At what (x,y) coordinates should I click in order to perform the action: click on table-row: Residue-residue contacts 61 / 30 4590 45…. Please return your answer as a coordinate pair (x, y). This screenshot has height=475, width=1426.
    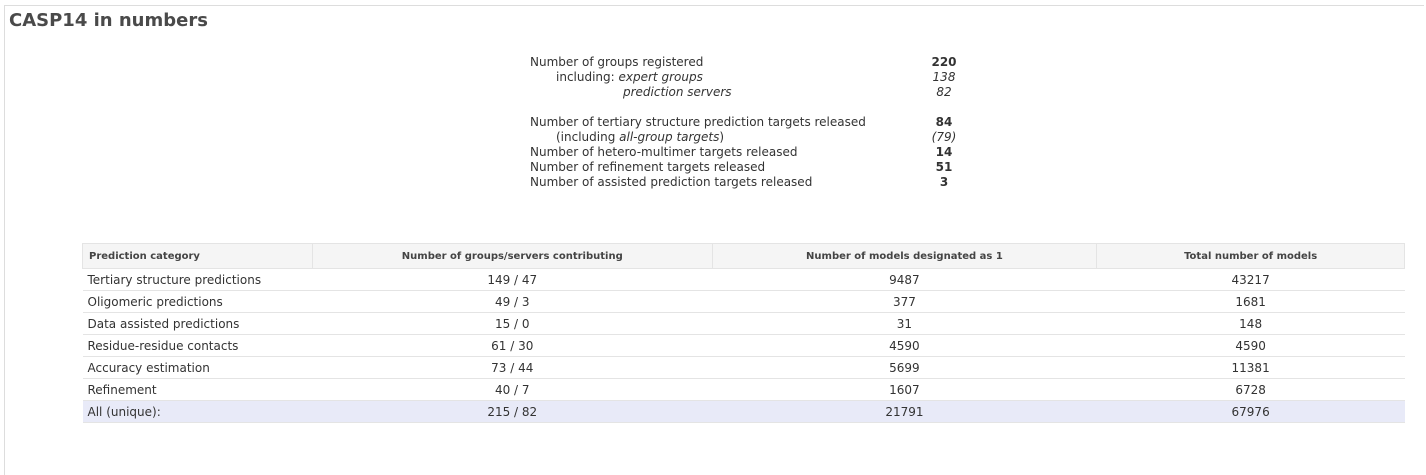
    Looking at the image, I should click on (743, 345).